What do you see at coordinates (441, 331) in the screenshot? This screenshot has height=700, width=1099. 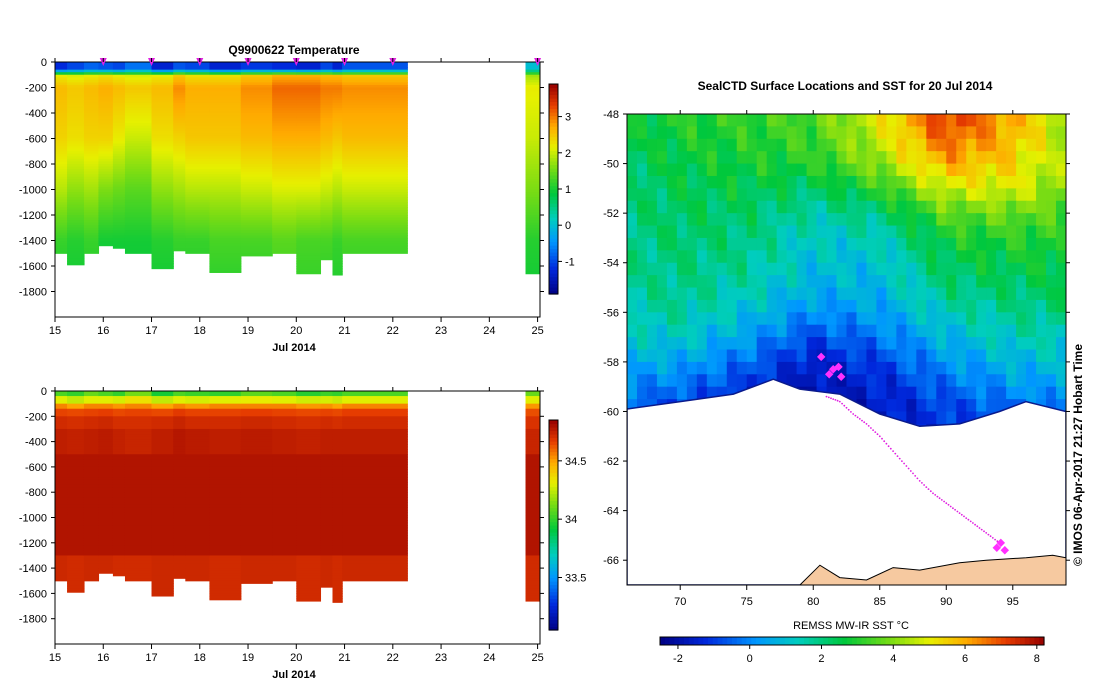 I see `x-tick-label: 23` at bounding box center [441, 331].